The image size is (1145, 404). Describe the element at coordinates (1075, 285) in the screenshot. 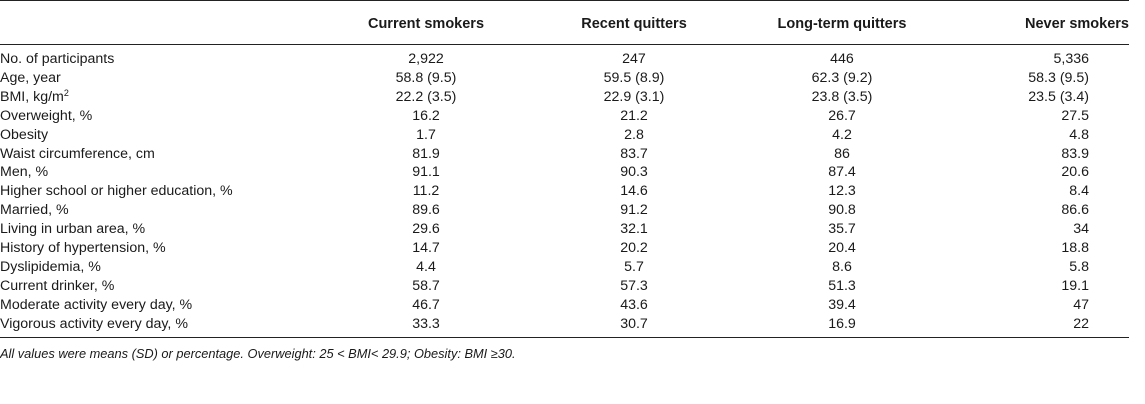

I see `table-cell: 19.1` at that location.